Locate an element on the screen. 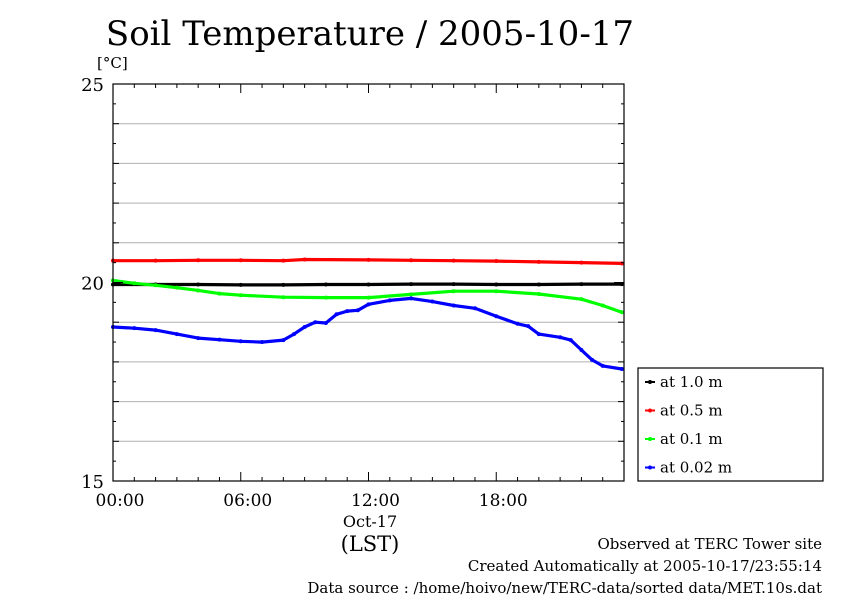 The width and height of the screenshot is (842, 597). series-layer is located at coordinates (367, 314).